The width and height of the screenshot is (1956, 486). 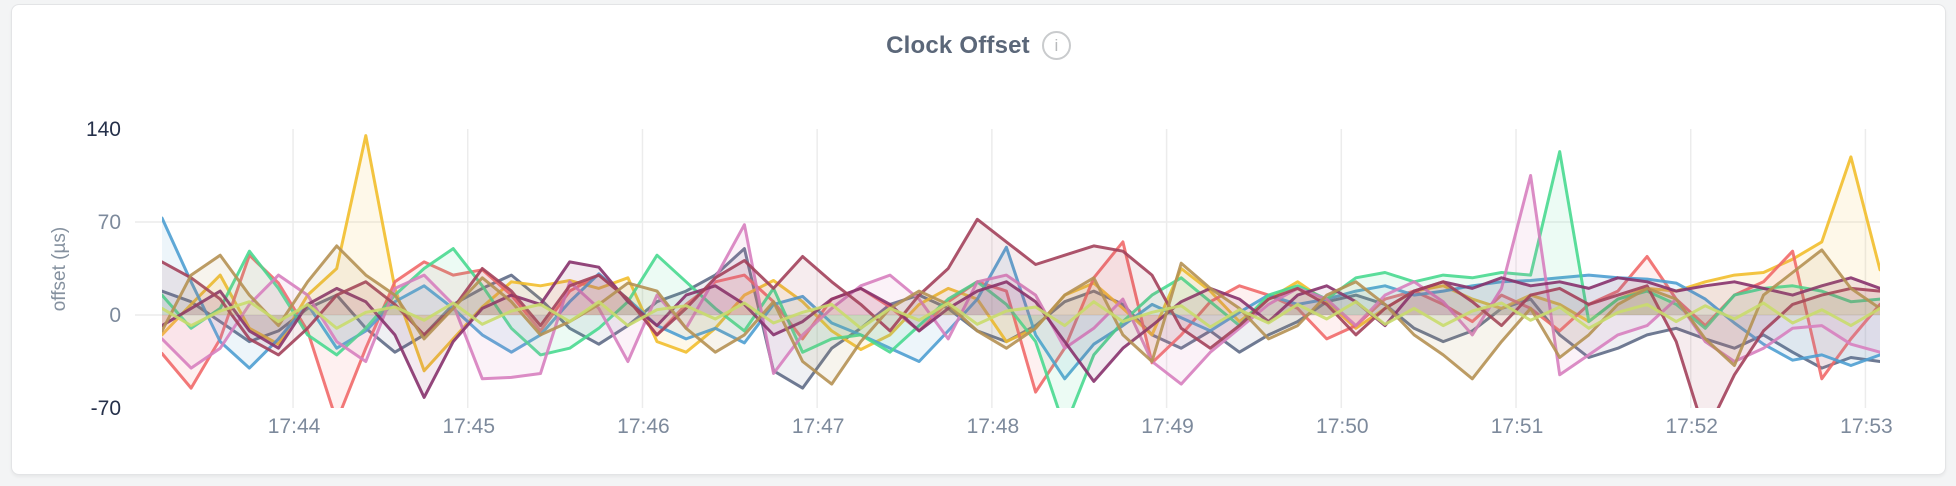 What do you see at coordinates (1342, 426) in the screenshot?
I see `x-tick-label: 17:50` at bounding box center [1342, 426].